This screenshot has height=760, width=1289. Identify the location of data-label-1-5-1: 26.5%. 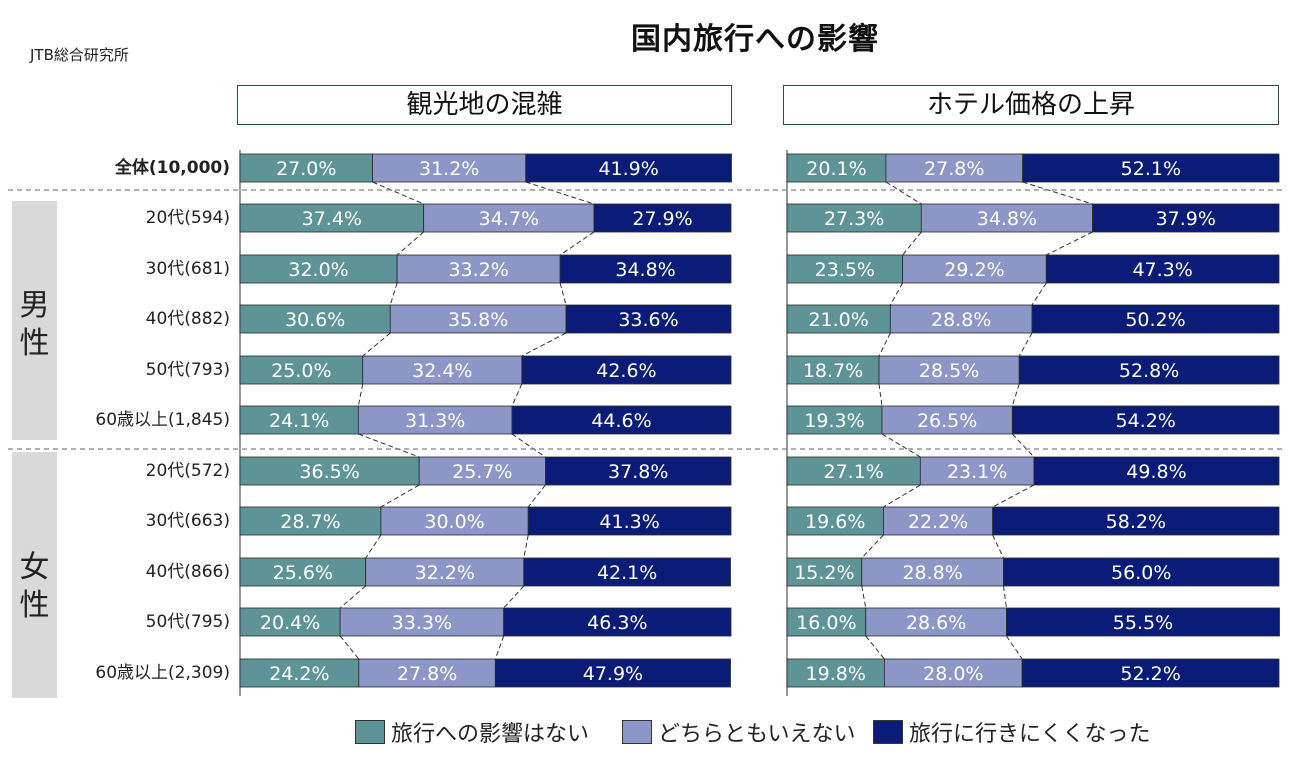
(947, 421).